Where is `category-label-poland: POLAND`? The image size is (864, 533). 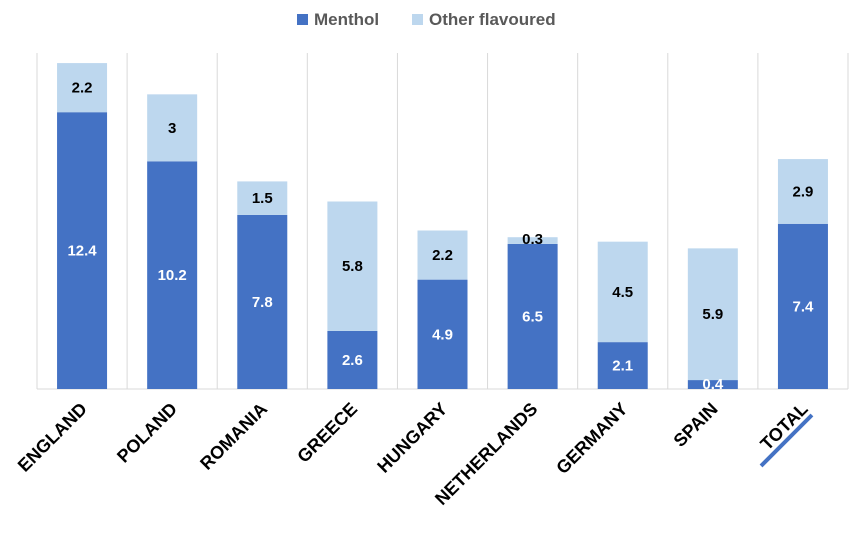 category-label-poland: POLAND is located at coordinates (147, 433).